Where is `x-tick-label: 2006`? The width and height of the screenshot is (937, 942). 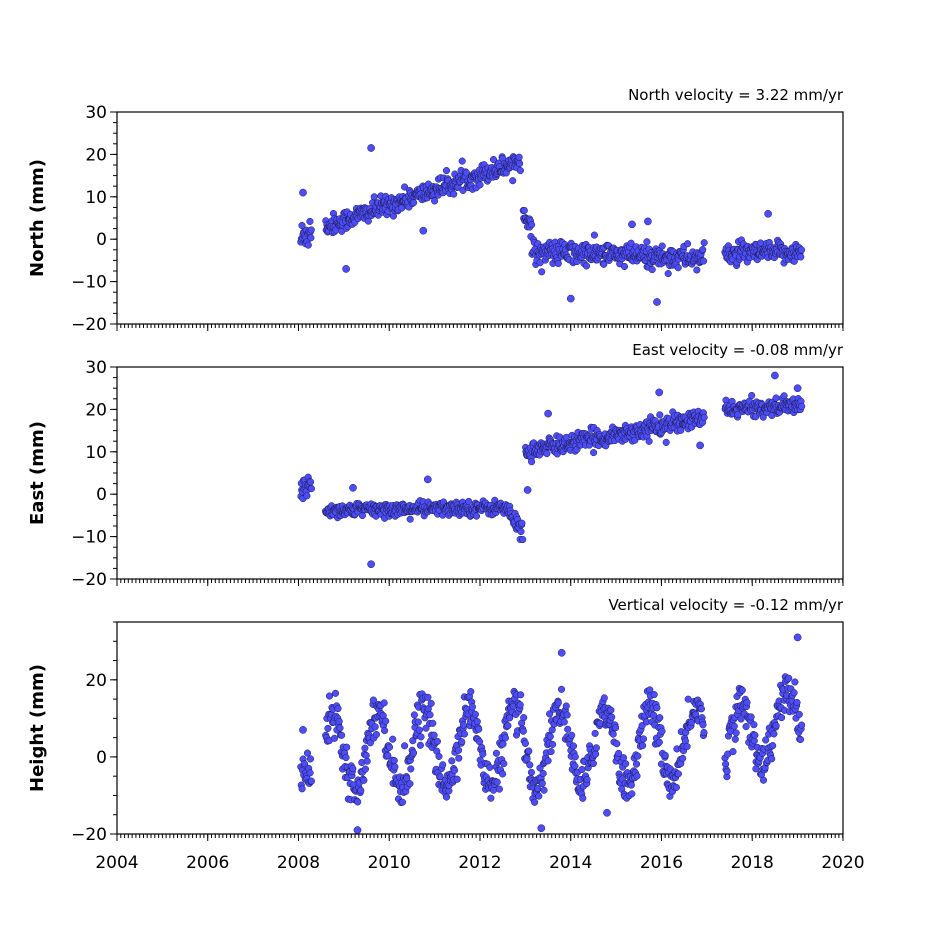 x-tick-label: 2006 is located at coordinates (207, 863).